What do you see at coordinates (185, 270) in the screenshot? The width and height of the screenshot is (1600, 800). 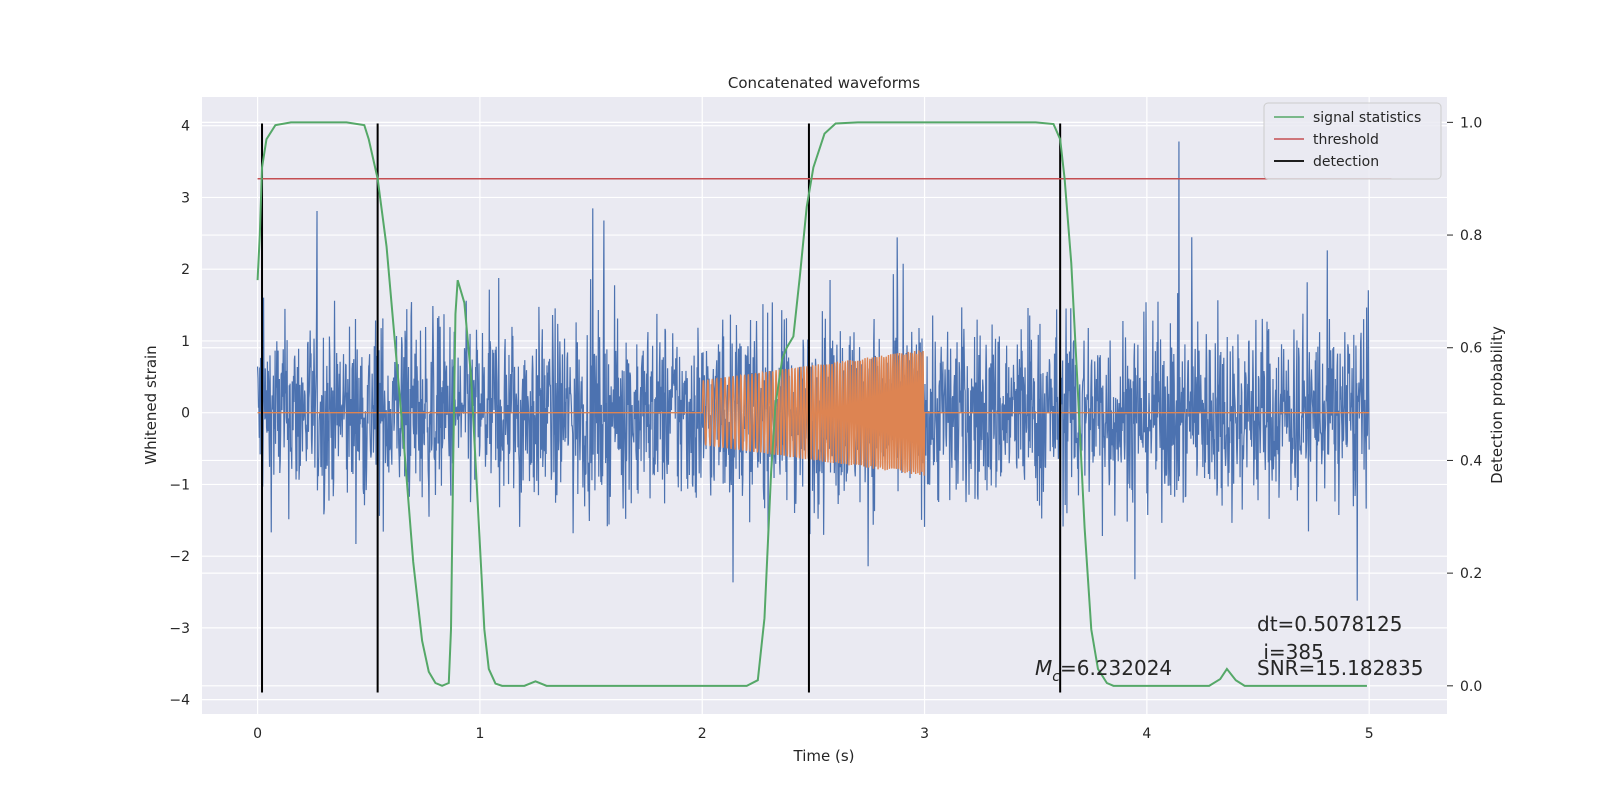 I see `y-tick-label: 2` at bounding box center [185, 270].